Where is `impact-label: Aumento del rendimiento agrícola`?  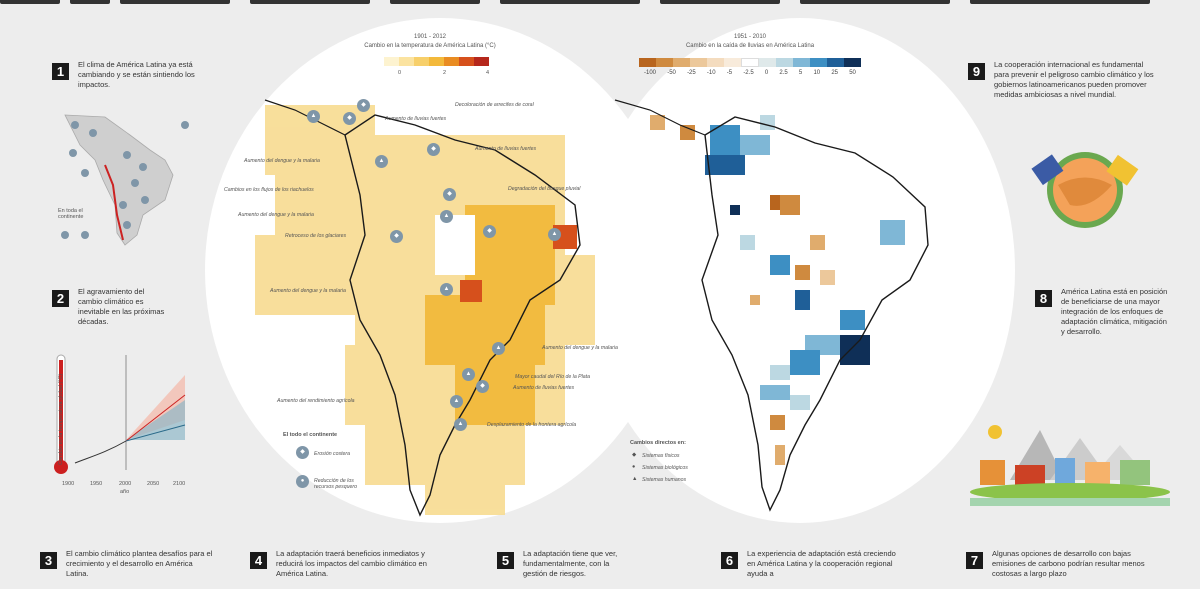
impact-label: Aumento del rendimiento agrícola is located at coordinates (316, 401).